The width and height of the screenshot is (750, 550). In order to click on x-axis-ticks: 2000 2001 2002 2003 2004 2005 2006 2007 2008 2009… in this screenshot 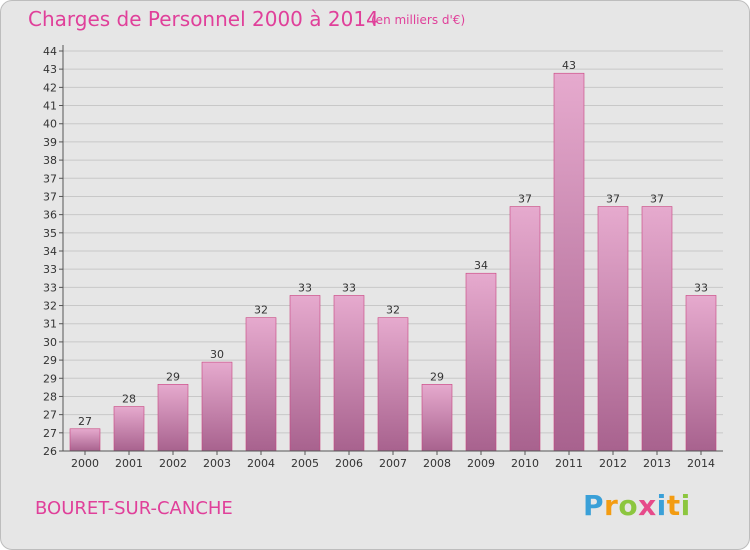, I will do `click(393, 460)`.